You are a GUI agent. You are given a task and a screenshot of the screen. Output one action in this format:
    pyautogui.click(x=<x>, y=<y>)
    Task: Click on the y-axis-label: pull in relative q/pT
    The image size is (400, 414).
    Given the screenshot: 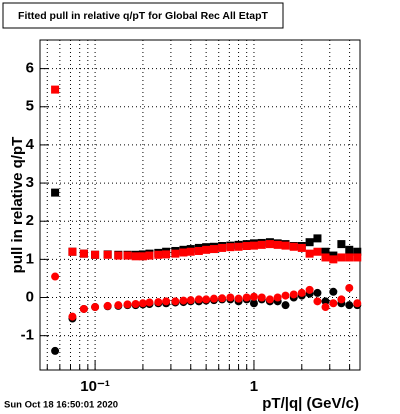 What is the action you would take?
    pyautogui.click(x=17, y=205)
    